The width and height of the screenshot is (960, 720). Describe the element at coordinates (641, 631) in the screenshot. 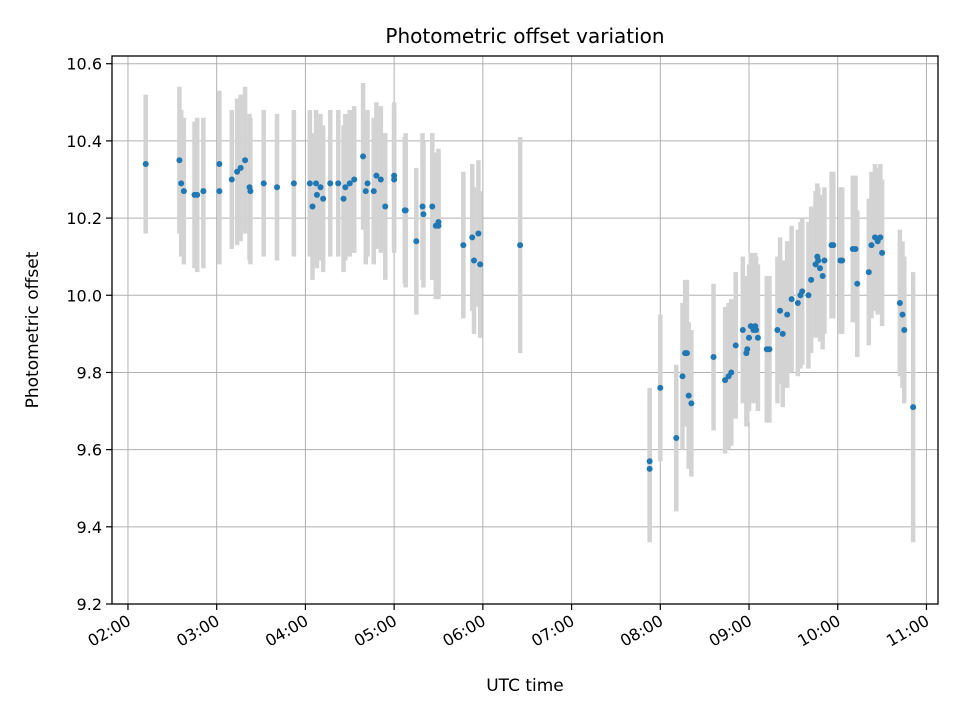

I see `x-tick-label: 08:00` at that location.